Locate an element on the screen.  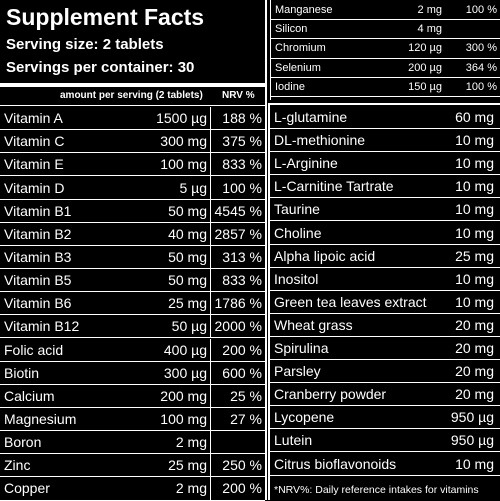
table-row: Selenium 200 µg 364 % is located at coordinates (385, 68).